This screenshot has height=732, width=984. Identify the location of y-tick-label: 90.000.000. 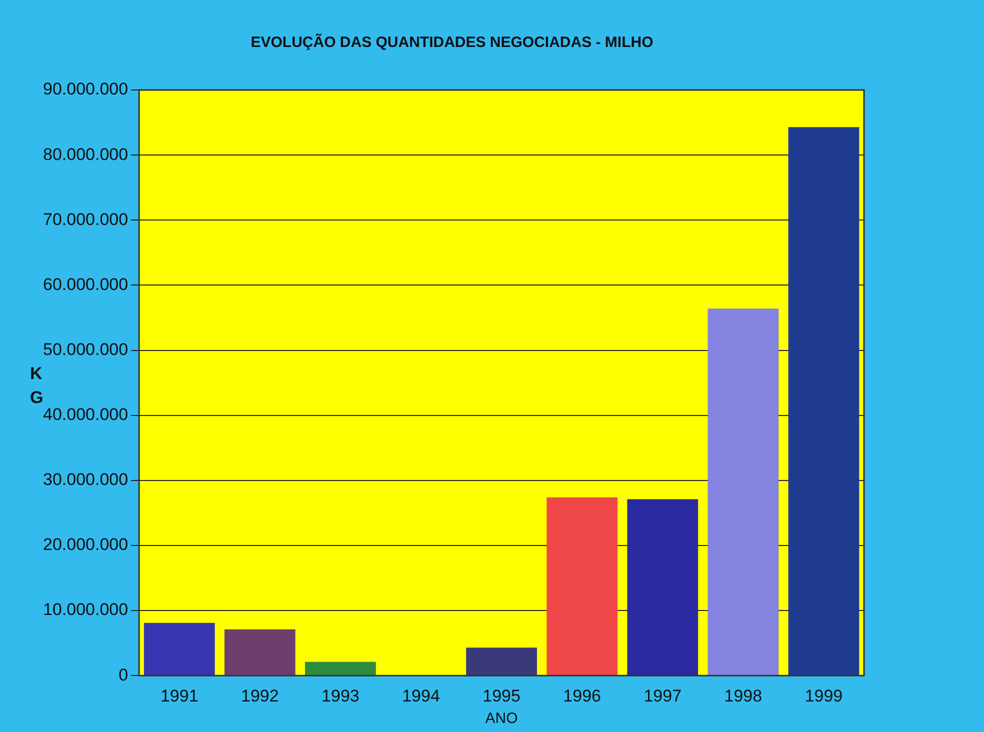
(85, 89).